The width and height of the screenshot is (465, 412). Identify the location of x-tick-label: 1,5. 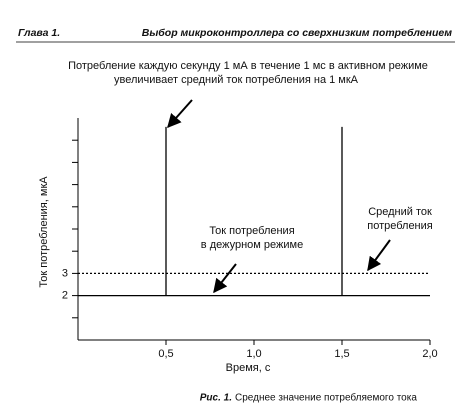
(341, 354).